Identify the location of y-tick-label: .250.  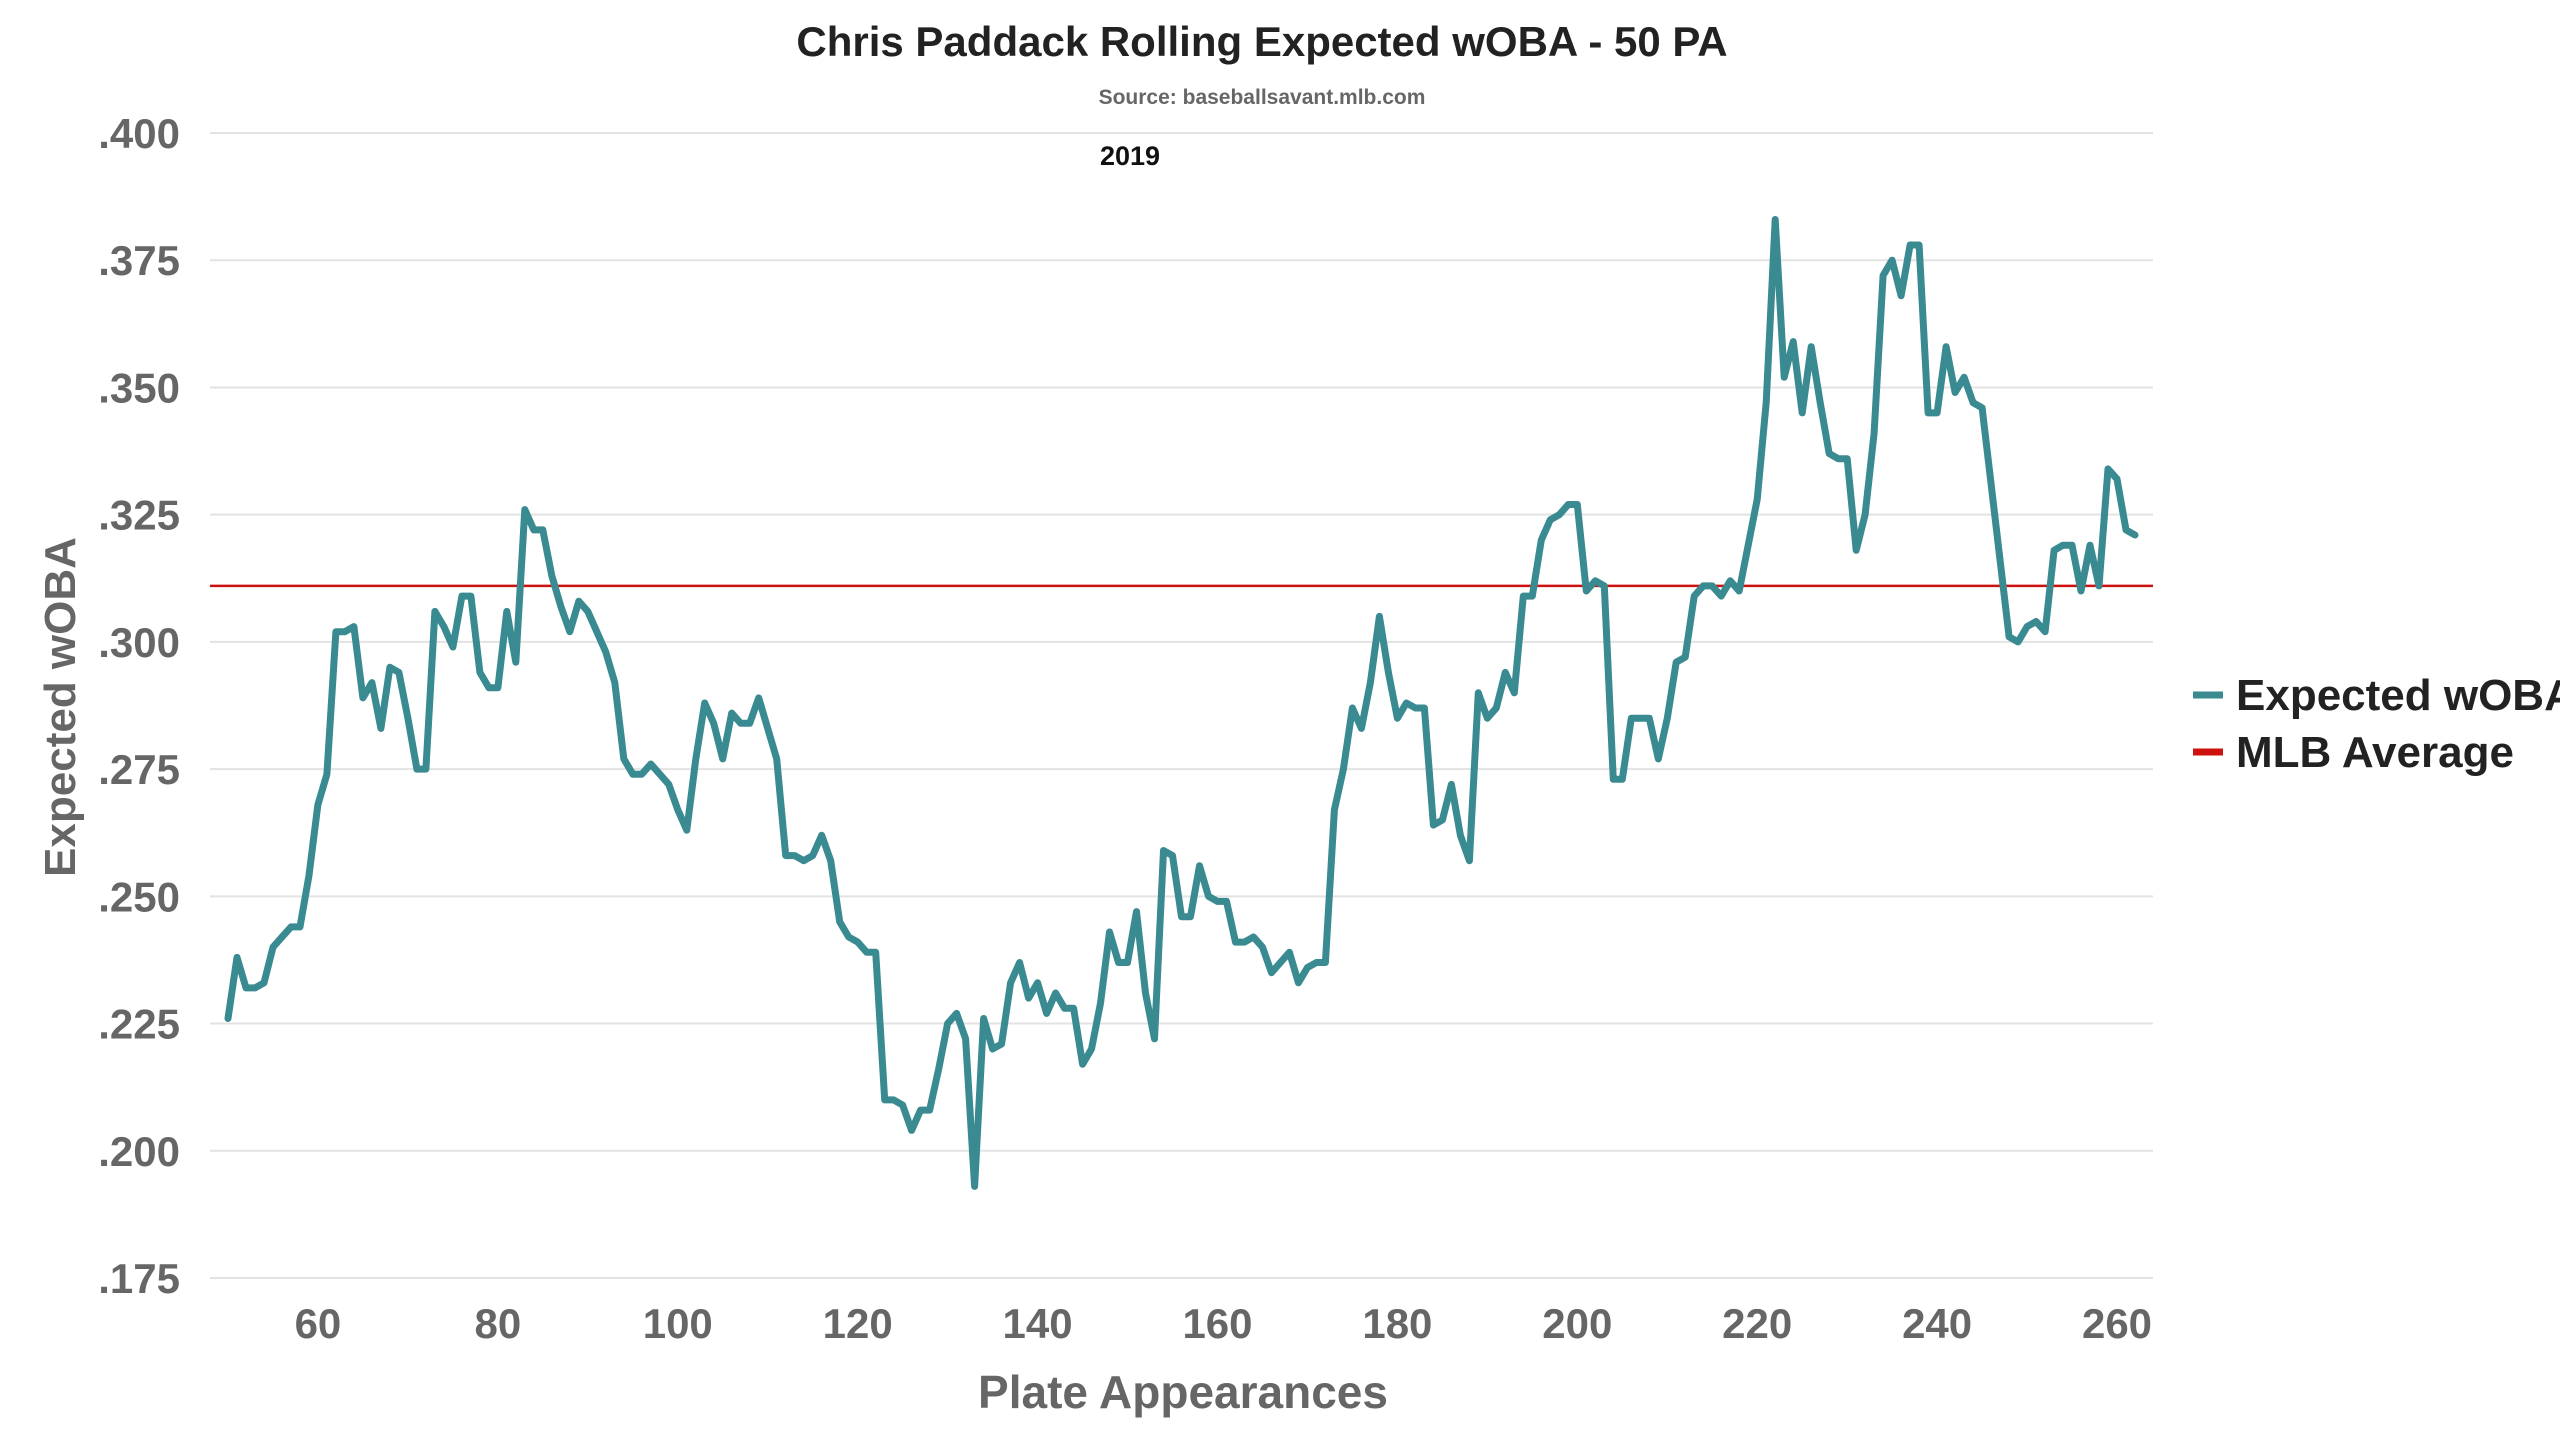
(139, 896).